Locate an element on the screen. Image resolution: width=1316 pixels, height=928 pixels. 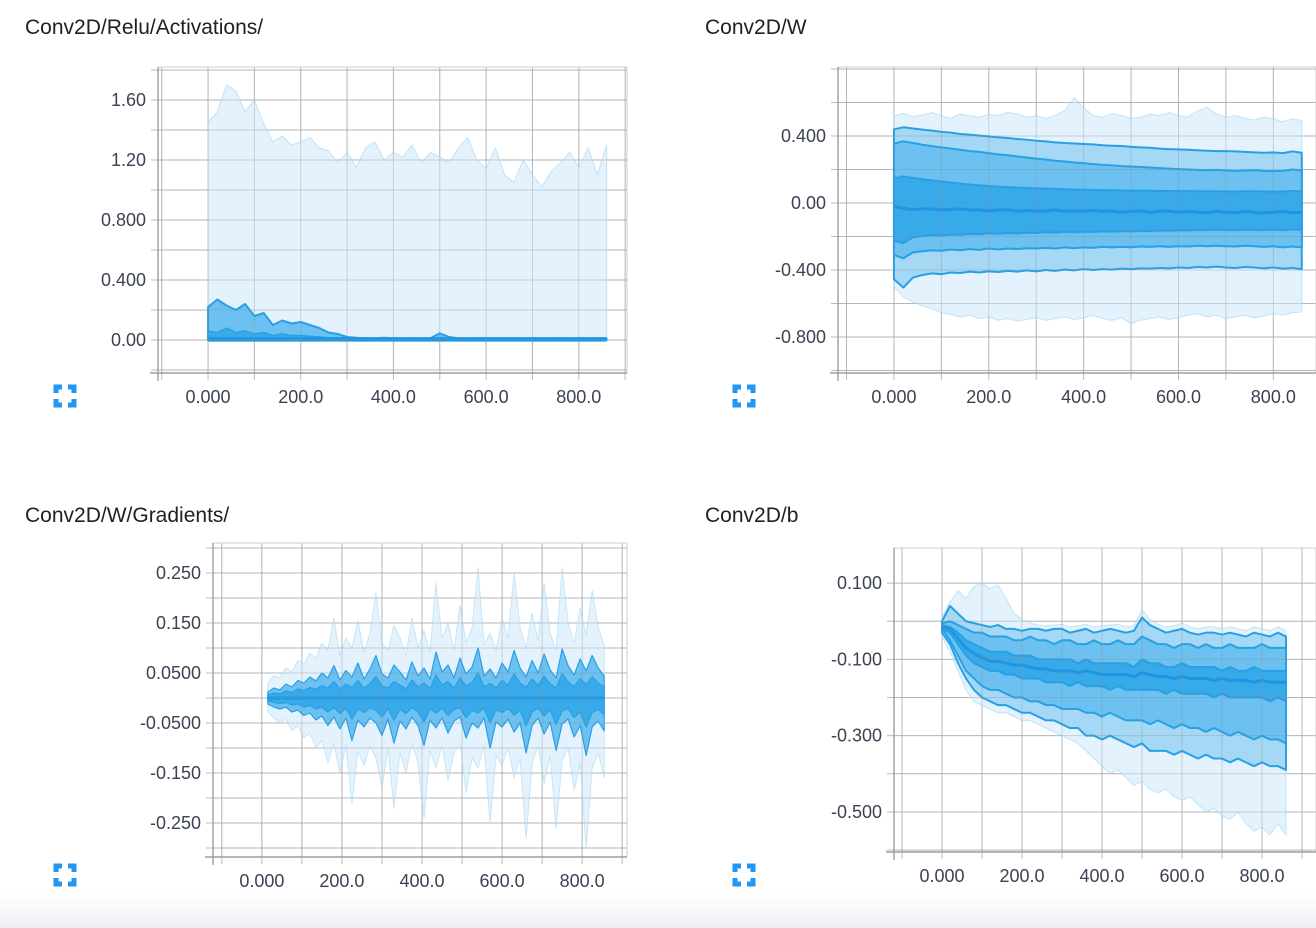
percentile-band-minmax is located at coordinates (407, 212).